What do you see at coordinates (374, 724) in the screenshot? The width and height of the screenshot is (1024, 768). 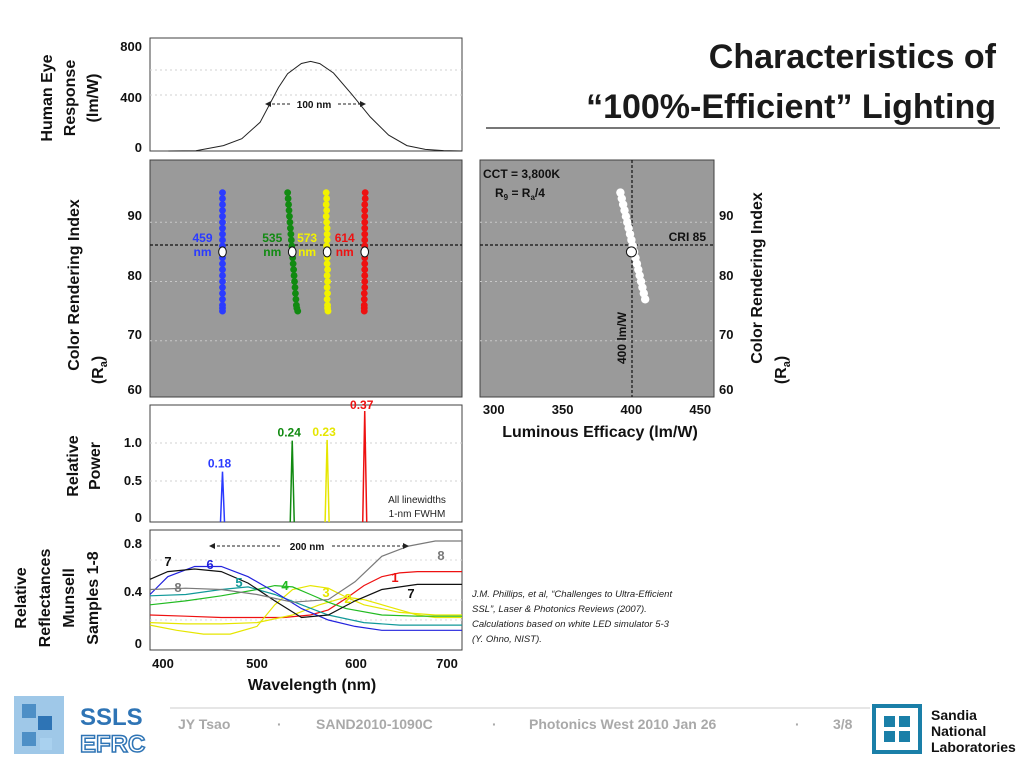 I see `footer-doc-id: SAND2010-1090C` at bounding box center [374, 724].